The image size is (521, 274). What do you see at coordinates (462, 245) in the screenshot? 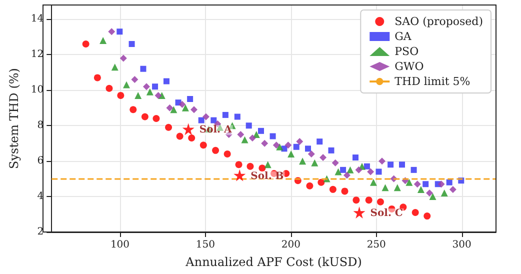
I see `x-tick-label: 300` at bounding box center [462, 245].